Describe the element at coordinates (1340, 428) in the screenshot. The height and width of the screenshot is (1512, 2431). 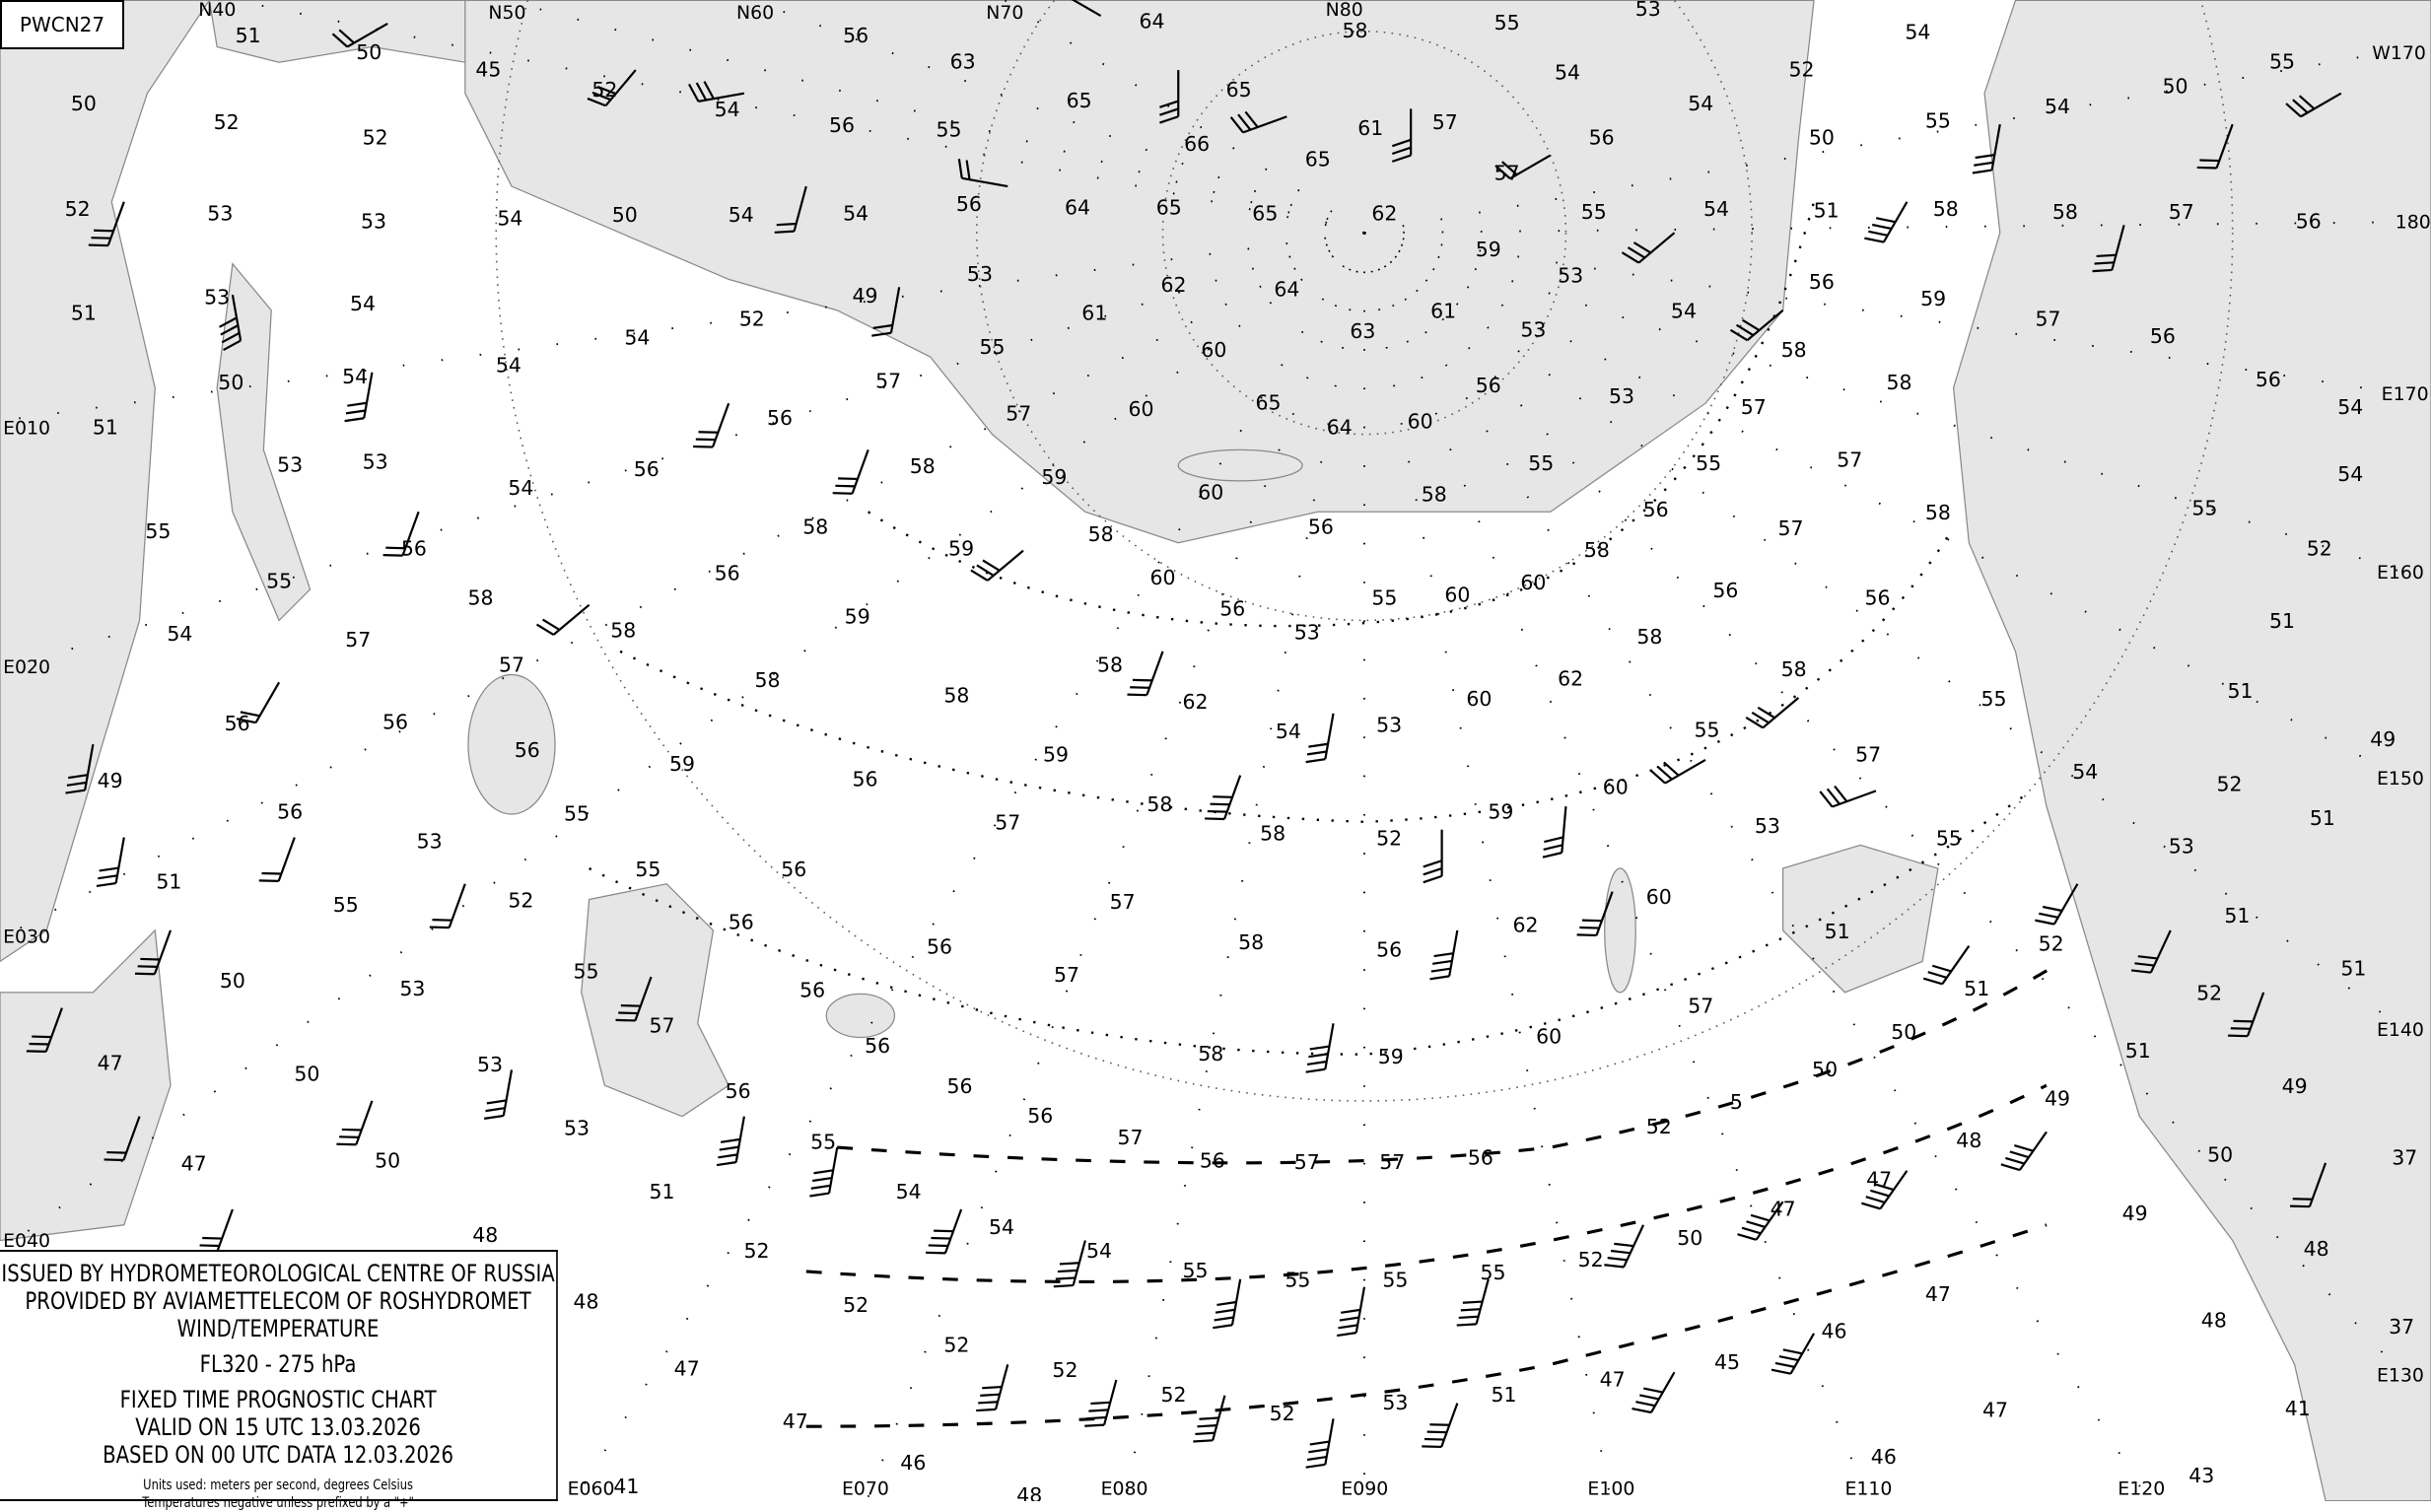
I see `temperature-label: 64` at that location.